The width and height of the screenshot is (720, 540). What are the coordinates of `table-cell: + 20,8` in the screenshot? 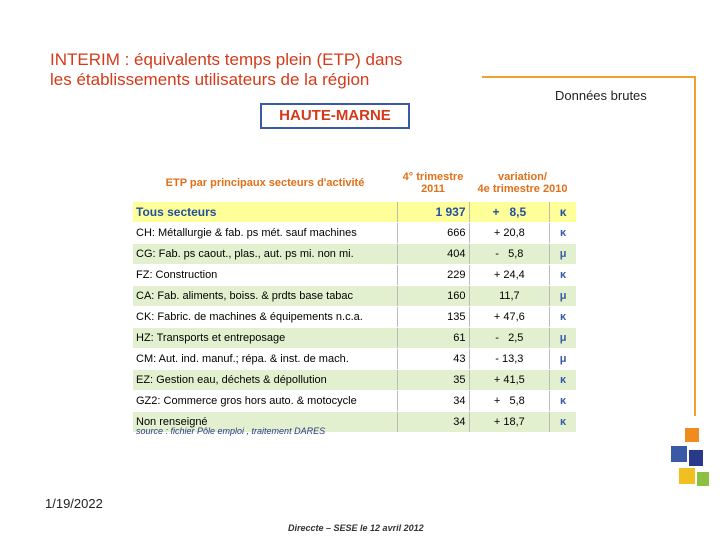 It's located at (509, 233).